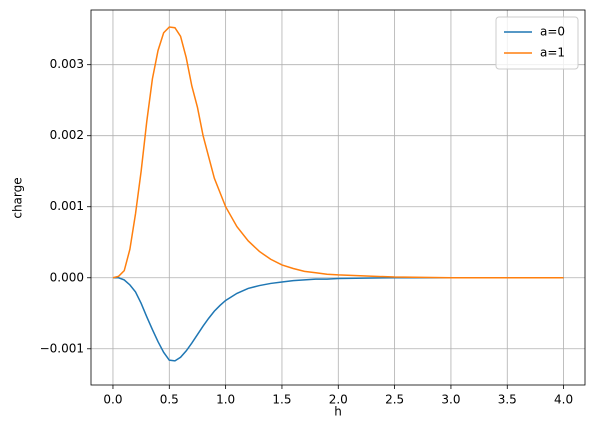  Describe the element at coordinates (450, 400) in the screenshot. I see `x-tick-label: 3.0` at that location.